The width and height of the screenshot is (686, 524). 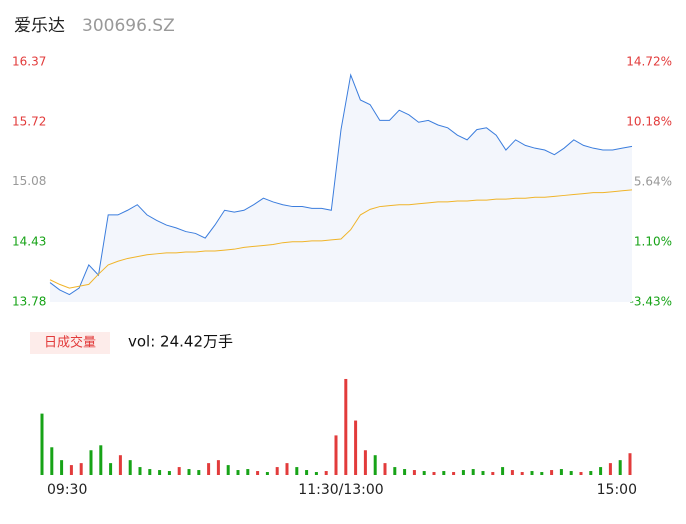 I want to click on y2-tick-label: 1.10%, so click(x=653, y=242).